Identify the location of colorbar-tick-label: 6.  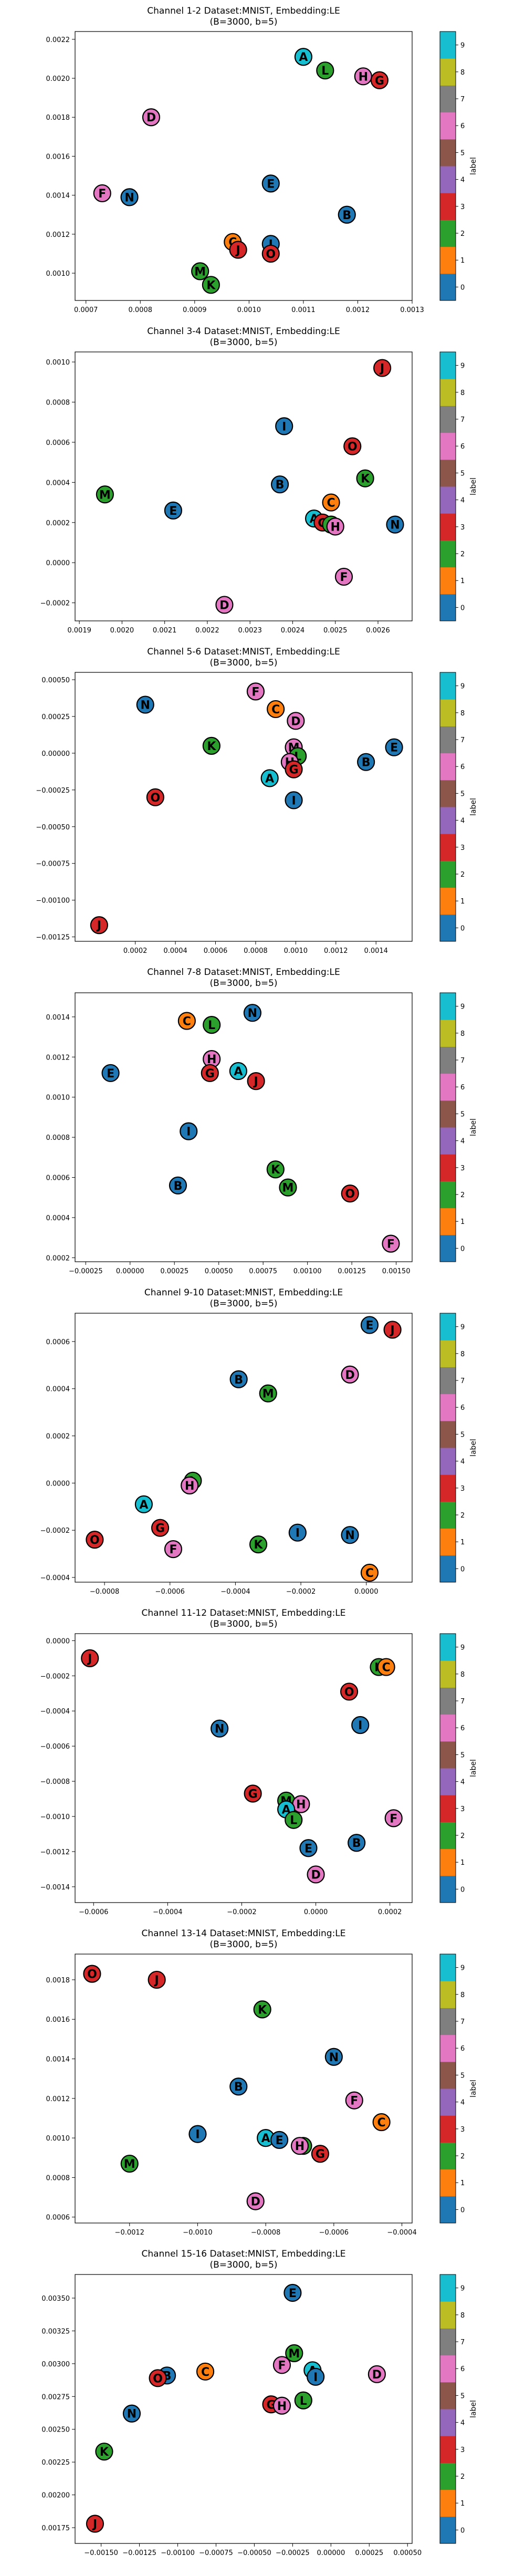
(462, 1408).